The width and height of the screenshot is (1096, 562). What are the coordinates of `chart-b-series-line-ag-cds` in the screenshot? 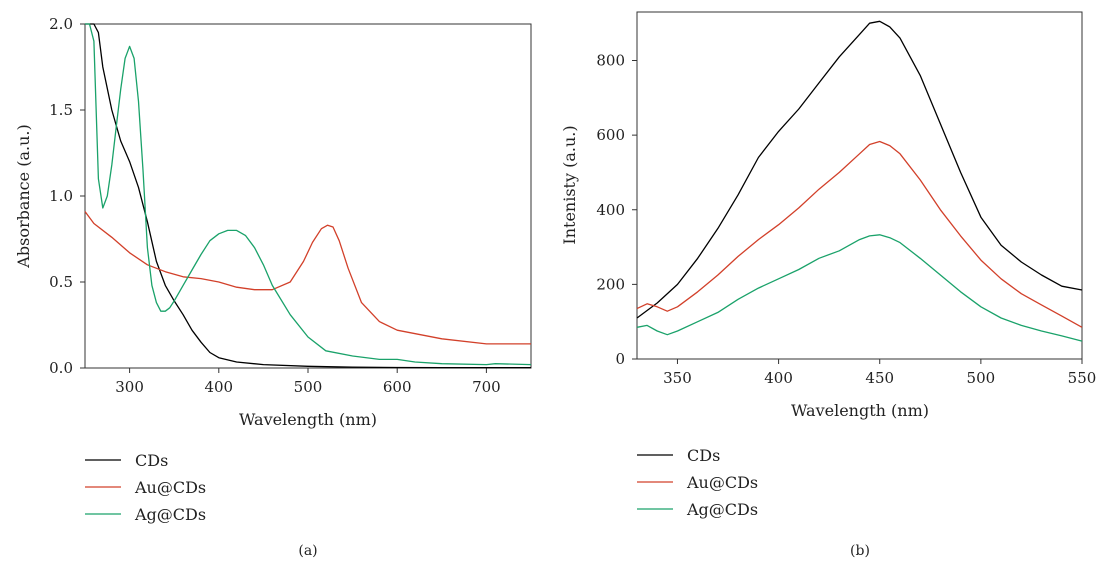 It's located at (859, 288).